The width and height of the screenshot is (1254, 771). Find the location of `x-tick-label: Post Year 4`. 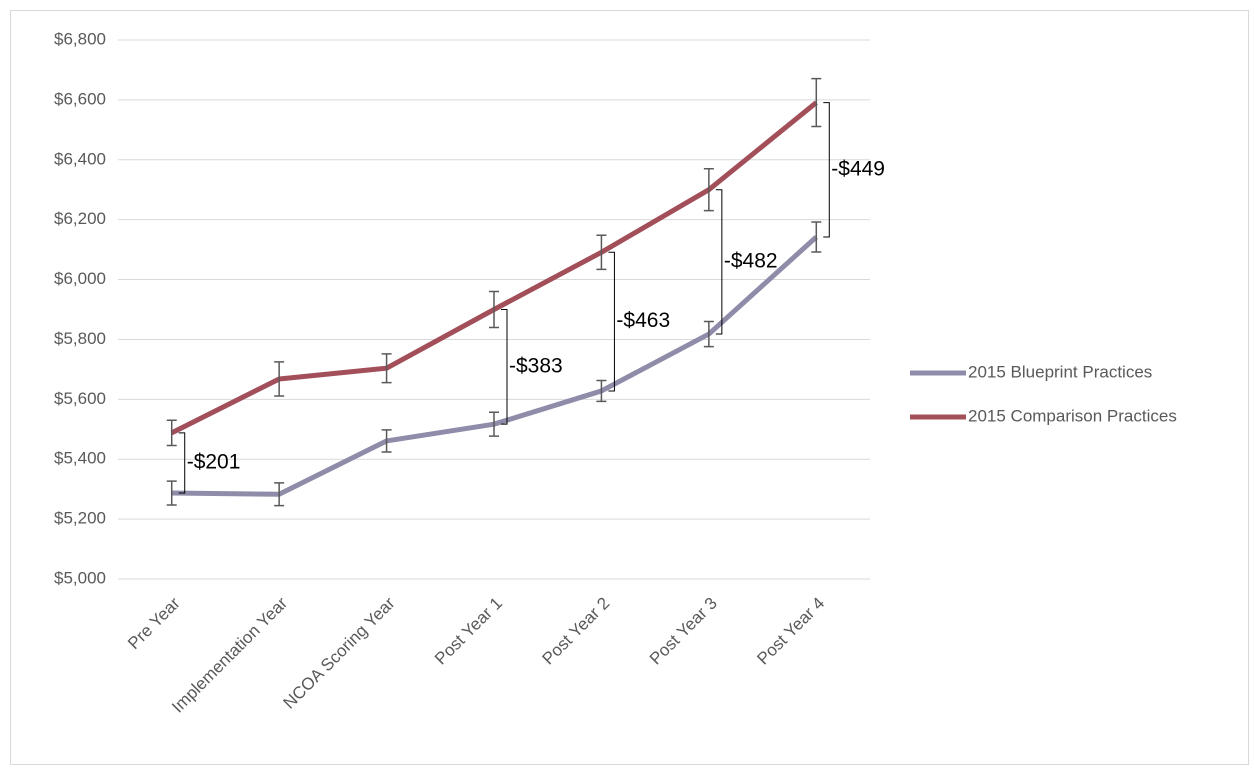

x-tick-label: Post Year 4 is located at coordinates (790, 631).